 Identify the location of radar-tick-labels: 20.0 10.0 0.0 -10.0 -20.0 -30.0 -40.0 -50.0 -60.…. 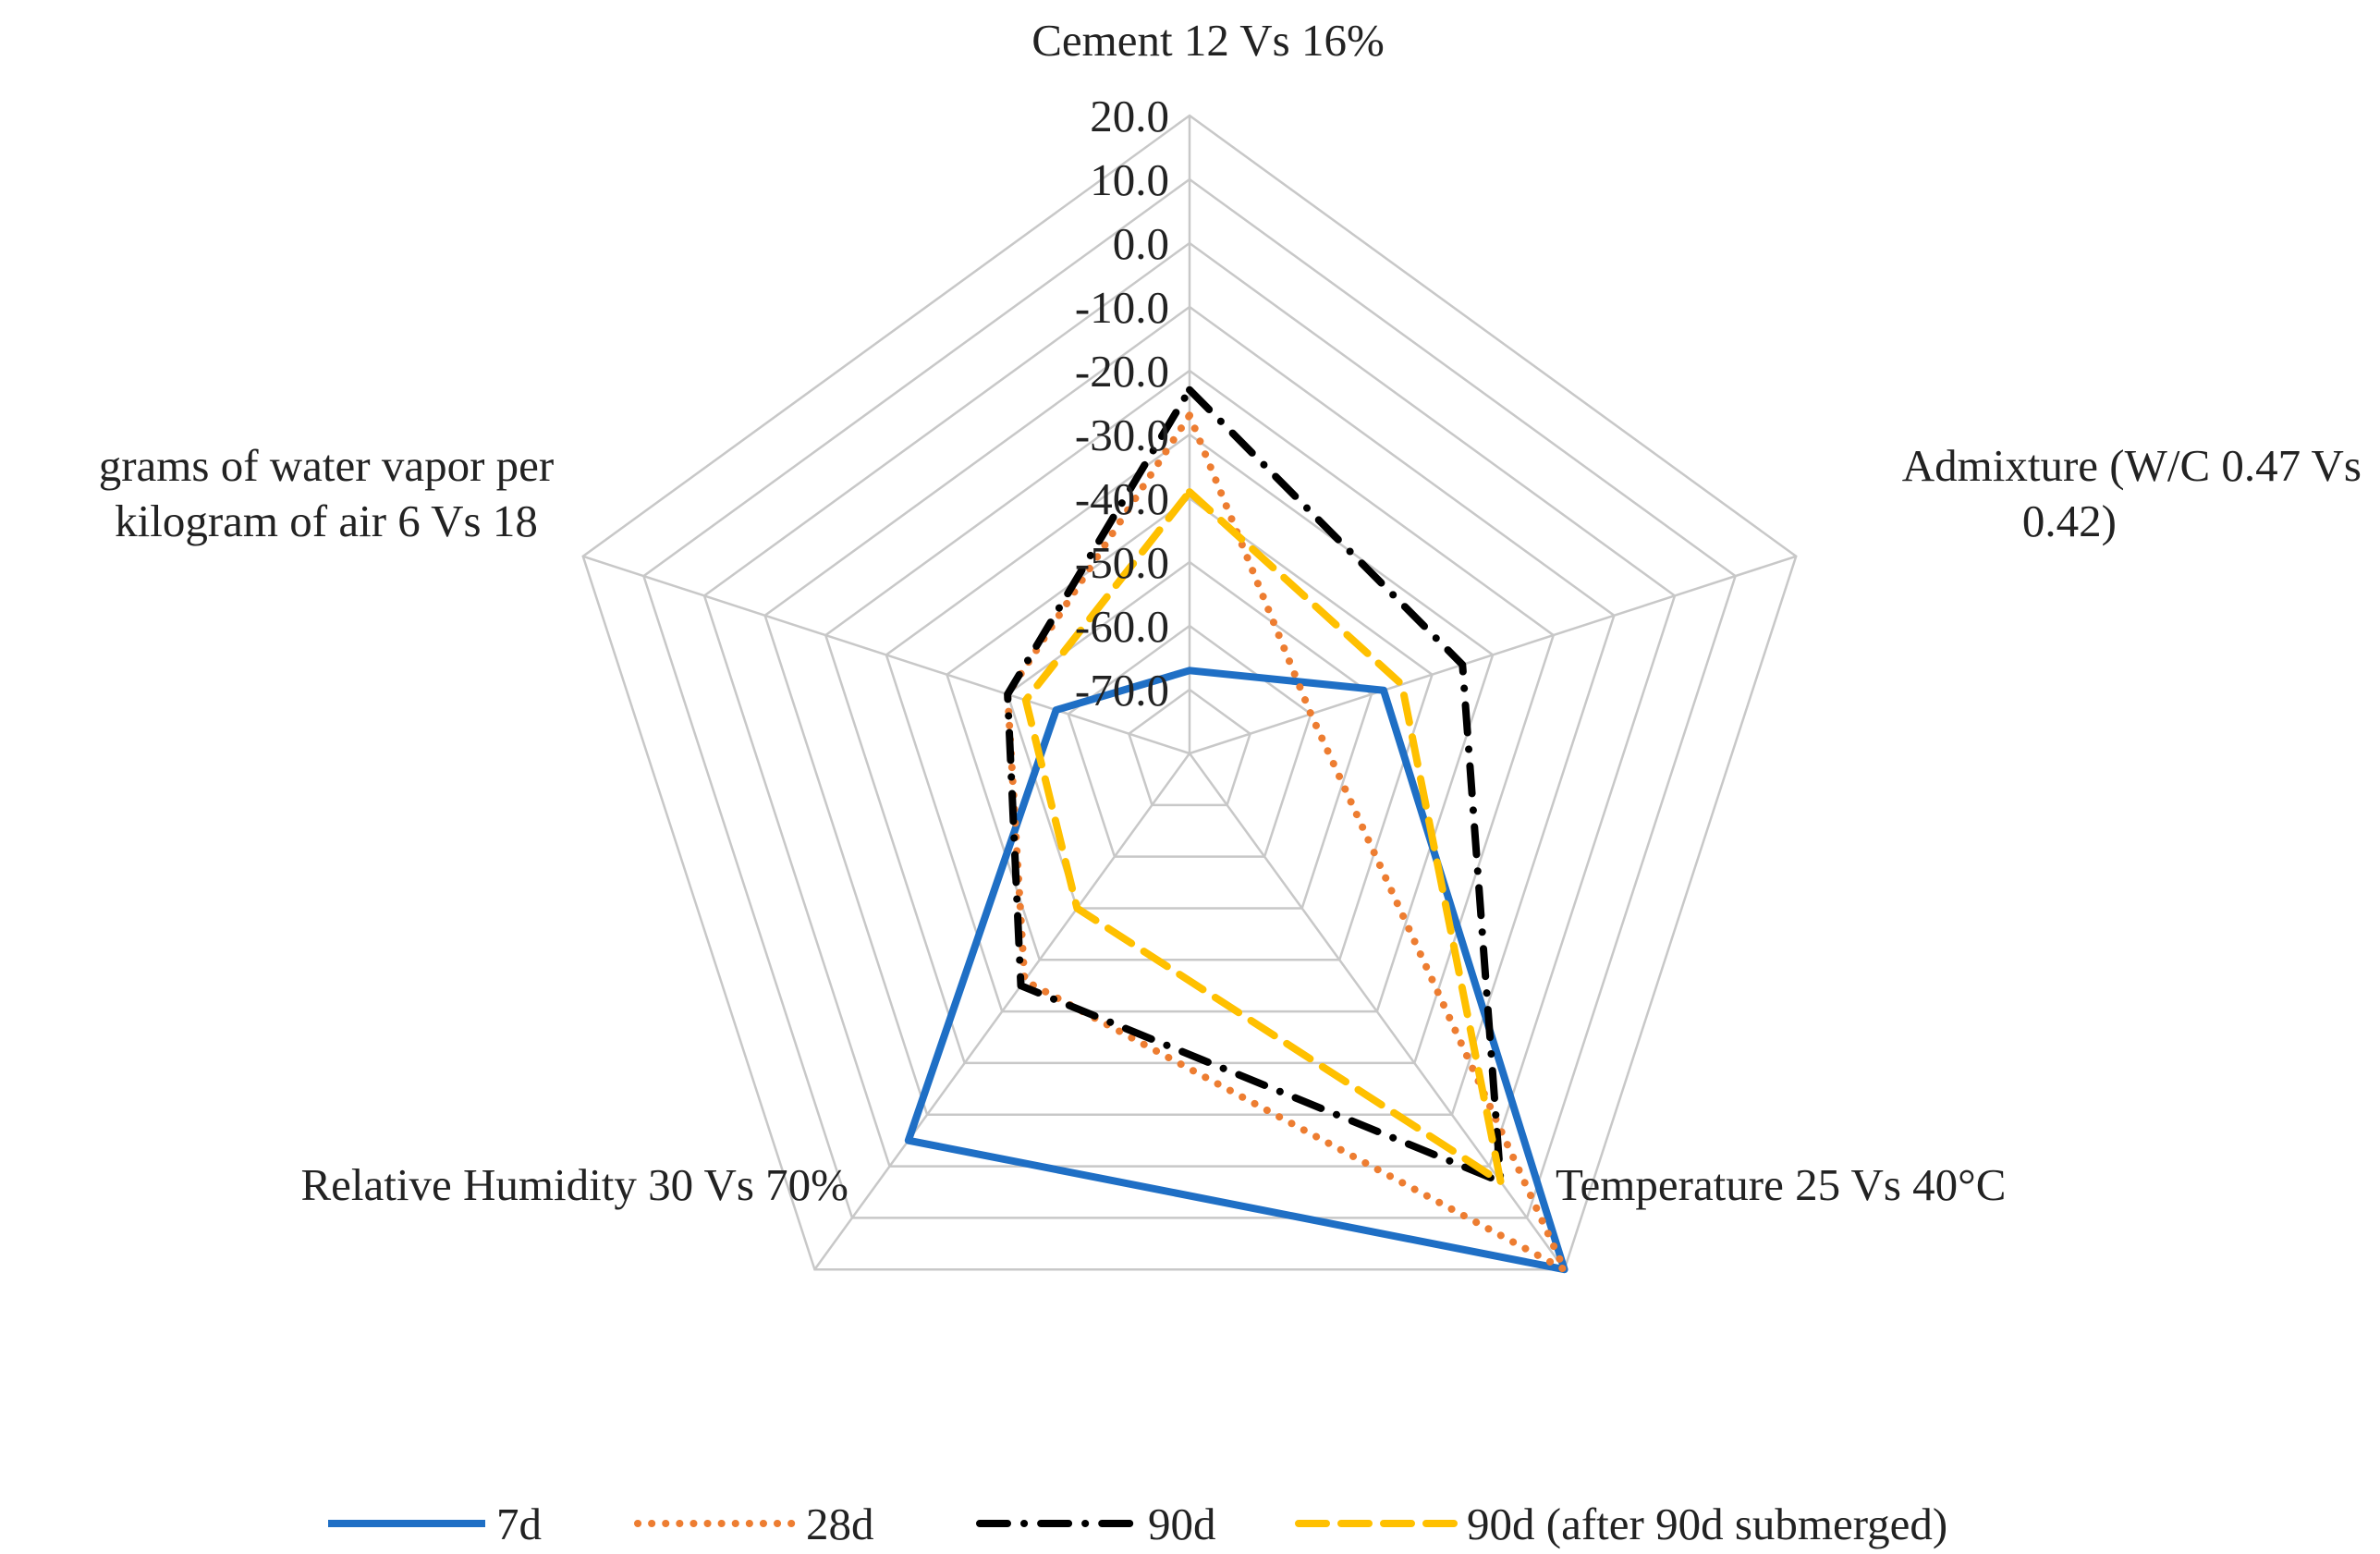
(1122, 403).